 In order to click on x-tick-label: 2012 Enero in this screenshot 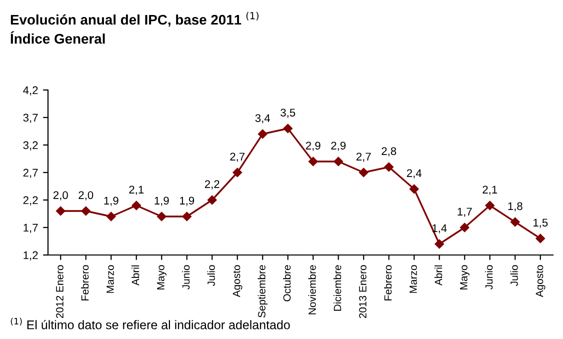, I will do `click(60, 291)`.